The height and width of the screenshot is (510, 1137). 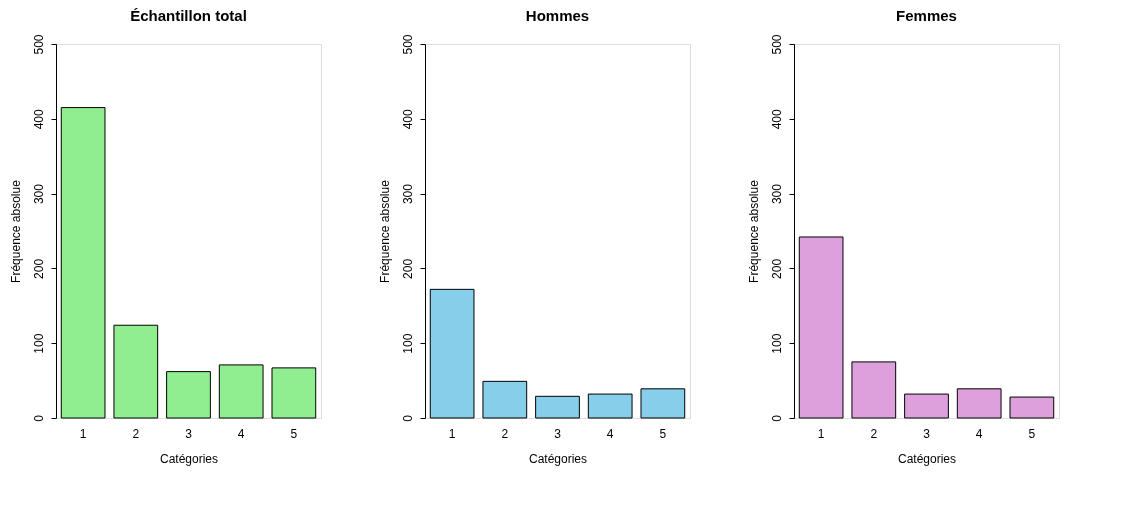 What do you see at coordinates (557, 15) in the screenshot?
I see `chart-title: Hommes` at bounding box center [557, 15].